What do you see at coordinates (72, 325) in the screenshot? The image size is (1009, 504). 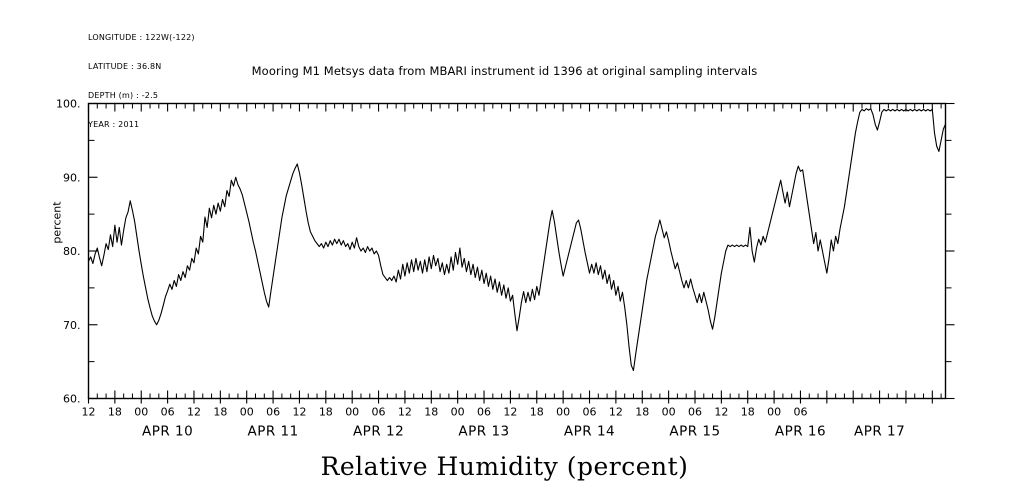 I see `y-tick-label: 70.` at bounding box center [72, 325].